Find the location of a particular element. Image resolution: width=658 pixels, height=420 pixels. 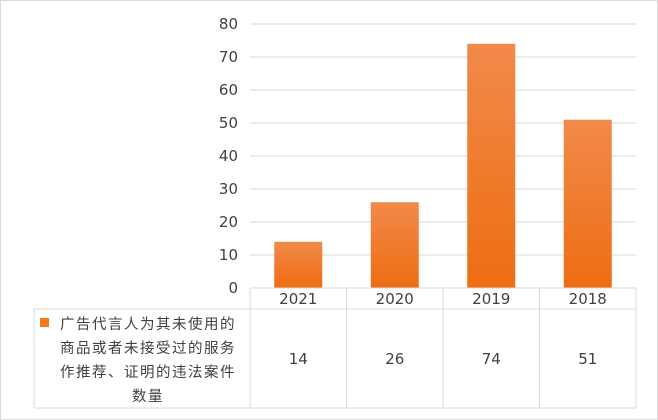

bar-2018 is located at coordinates (587, 203).